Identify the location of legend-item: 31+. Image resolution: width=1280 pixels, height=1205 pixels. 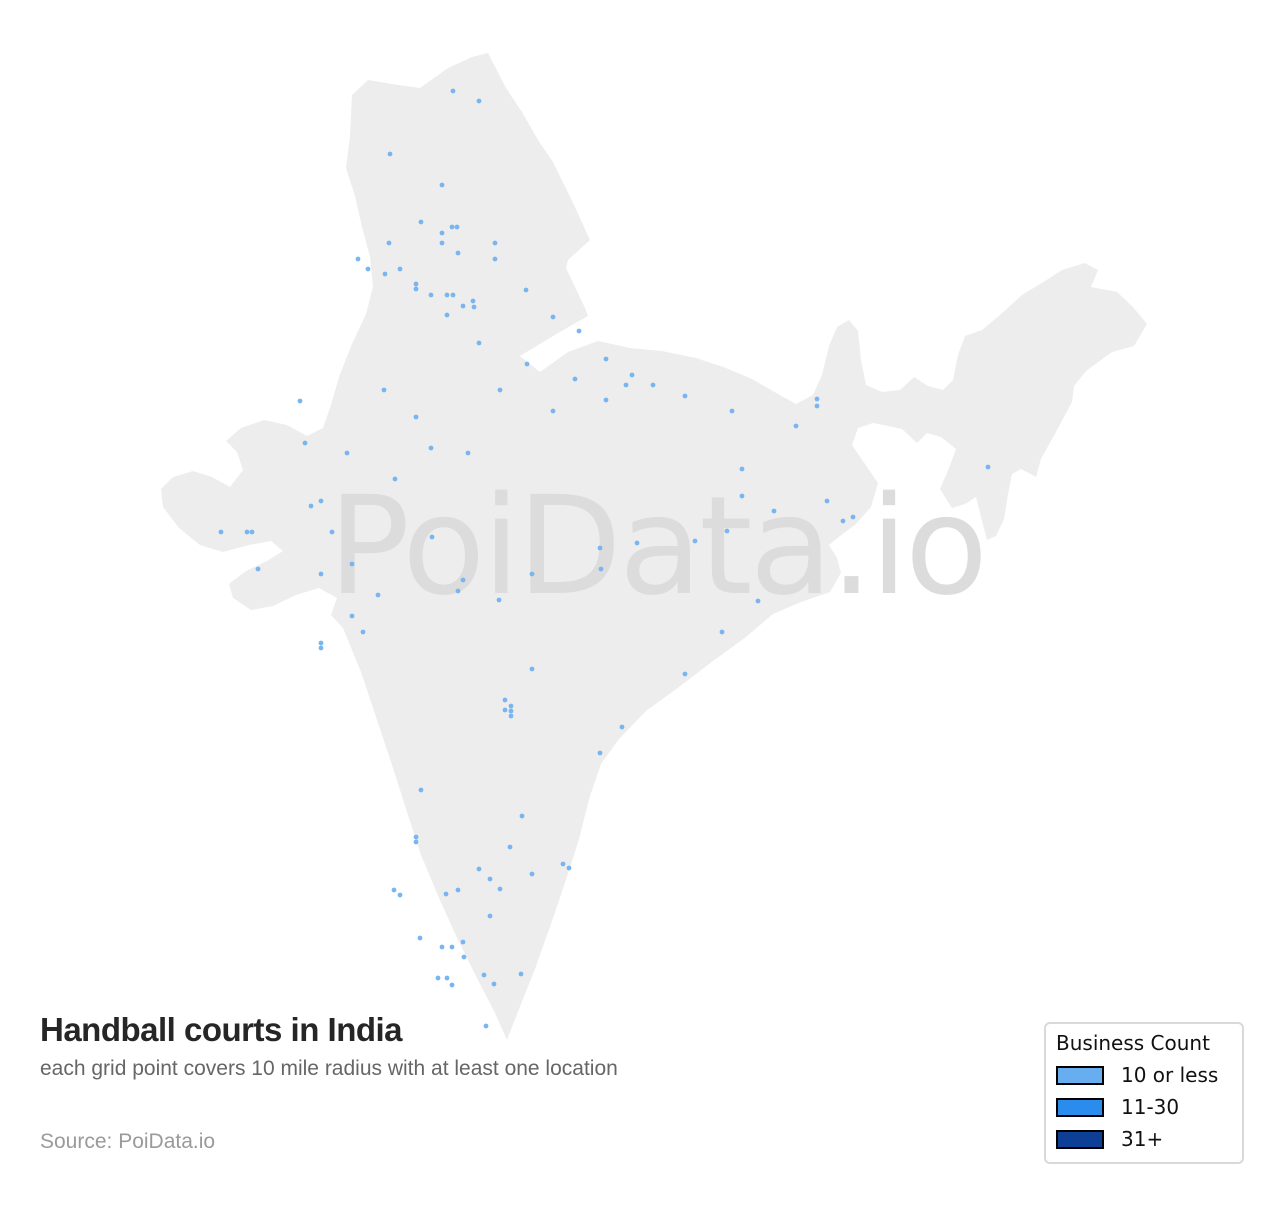
(1144, 1139).